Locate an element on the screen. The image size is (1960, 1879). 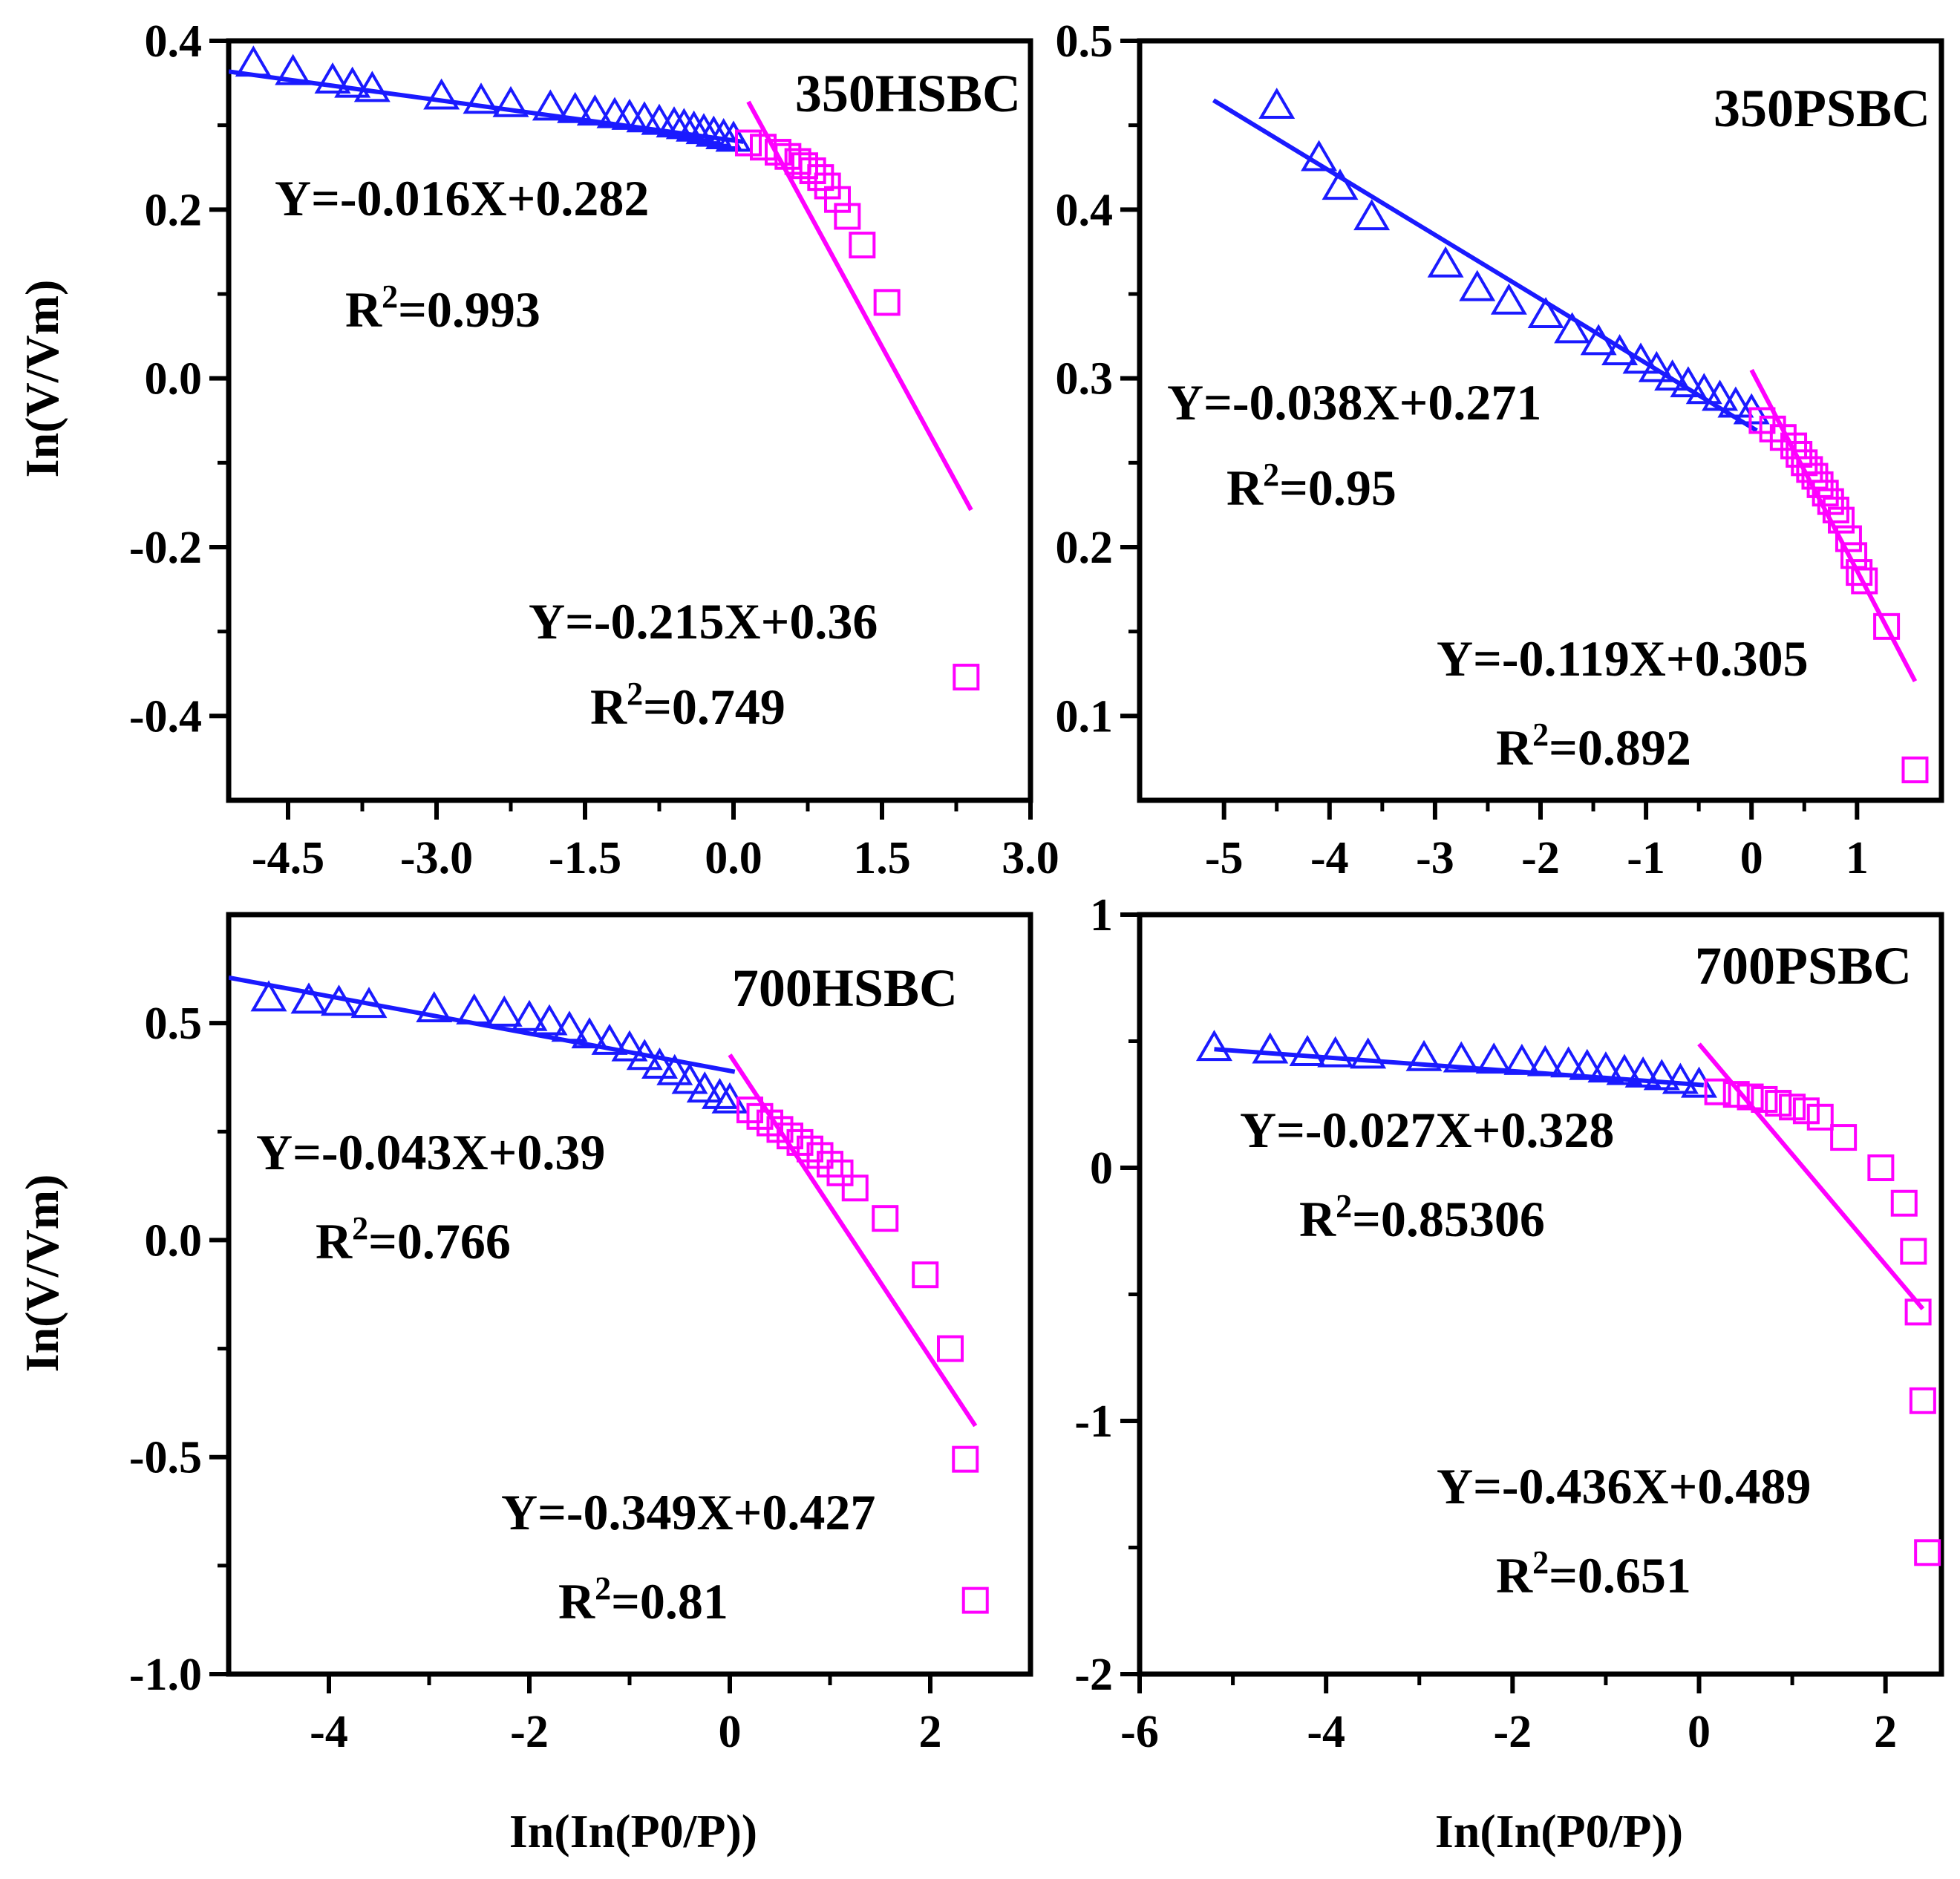
r-squared-high: R2=0.651 is located at coordinates (1593, 1574).